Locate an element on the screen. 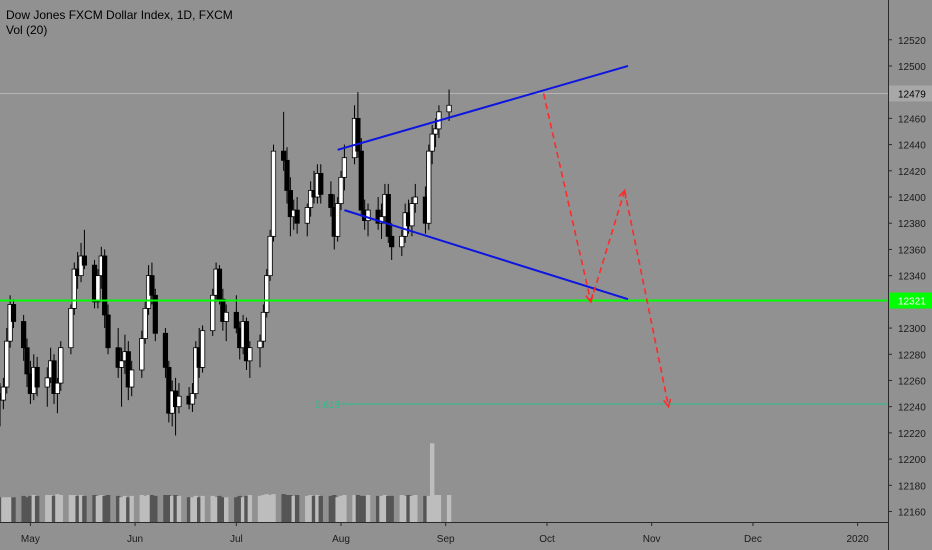 The image size is (932, 550). time-axis: May Jun Jul Aug Sep Oct Nov Dec 2020 is located at coordinates (444, 536).